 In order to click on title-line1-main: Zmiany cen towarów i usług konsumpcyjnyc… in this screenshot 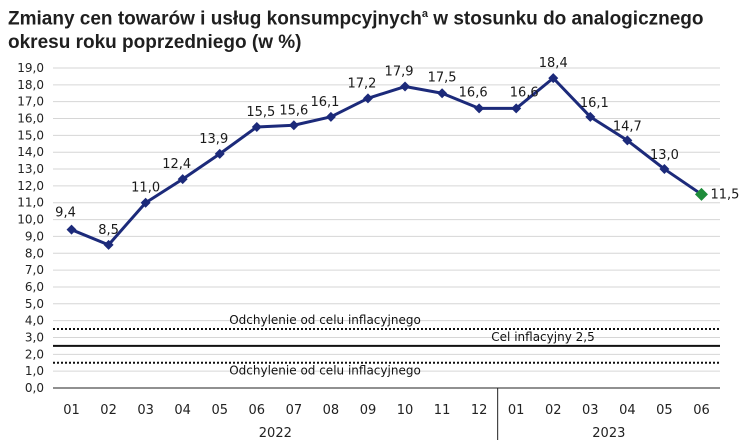, I will do `click(215, 19)`.